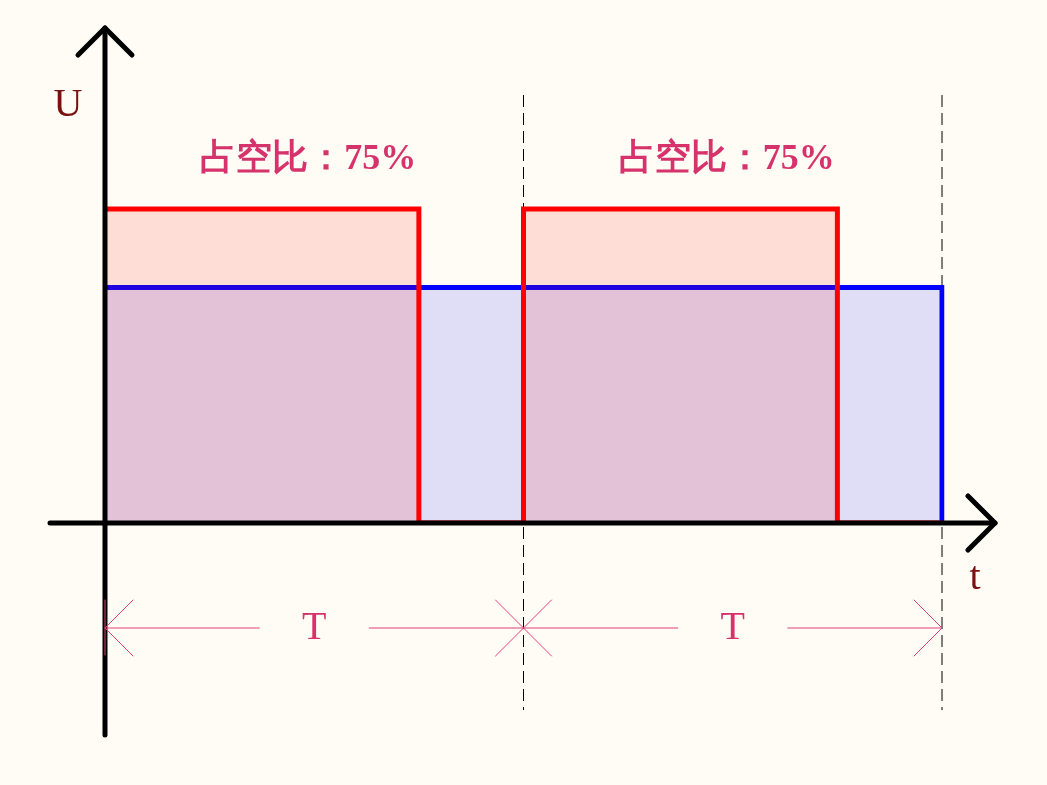  Describe the element at coordinates (68, 102) in the screenshot. I see `y-axis-title: U` at that location.